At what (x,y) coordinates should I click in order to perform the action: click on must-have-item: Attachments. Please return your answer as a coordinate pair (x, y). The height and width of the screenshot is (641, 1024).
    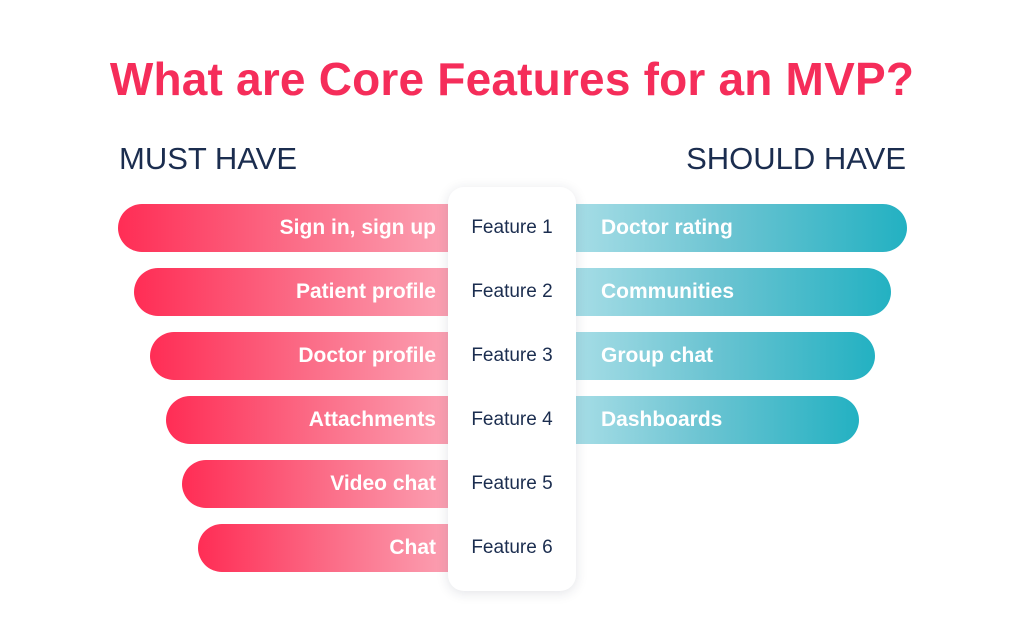
    Looking at the image, I should click on (313, 420).